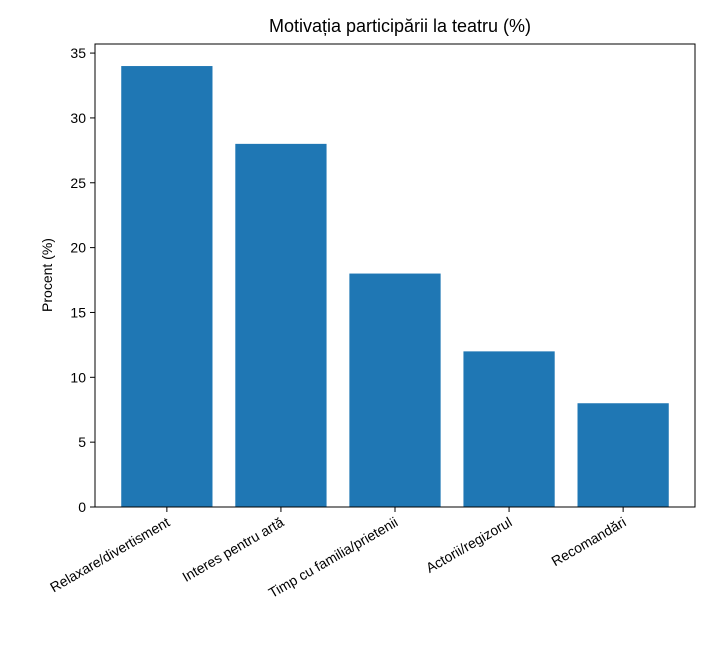  I want to click on y-tick-label: 25, so click(78, 183).